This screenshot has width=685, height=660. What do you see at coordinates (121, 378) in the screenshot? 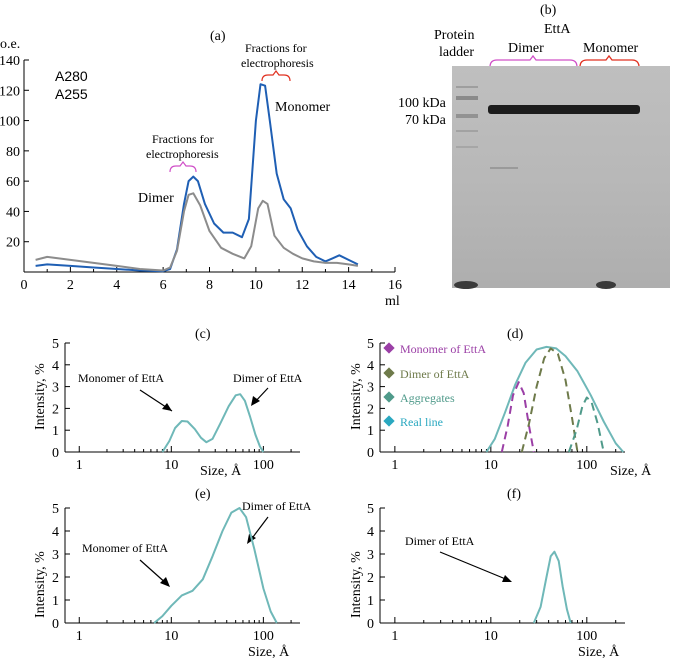
I see `panel-c-monomer-label: Monomer of EttA` at bounding box center [121, 378].